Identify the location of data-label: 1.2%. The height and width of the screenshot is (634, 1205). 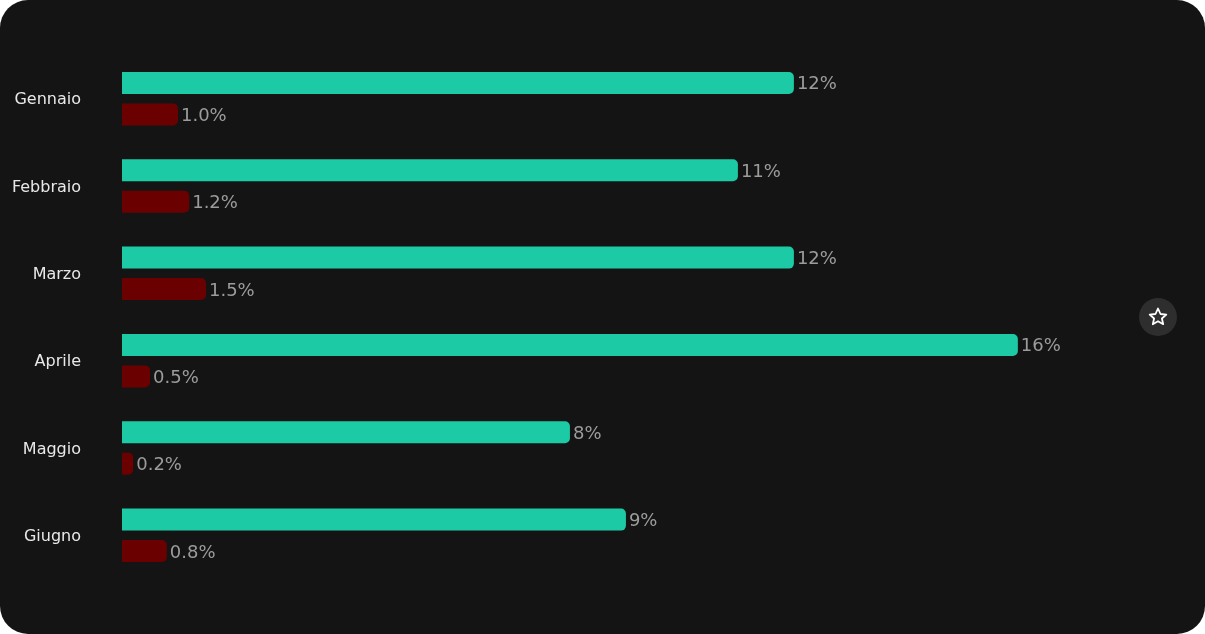
(215, 202).